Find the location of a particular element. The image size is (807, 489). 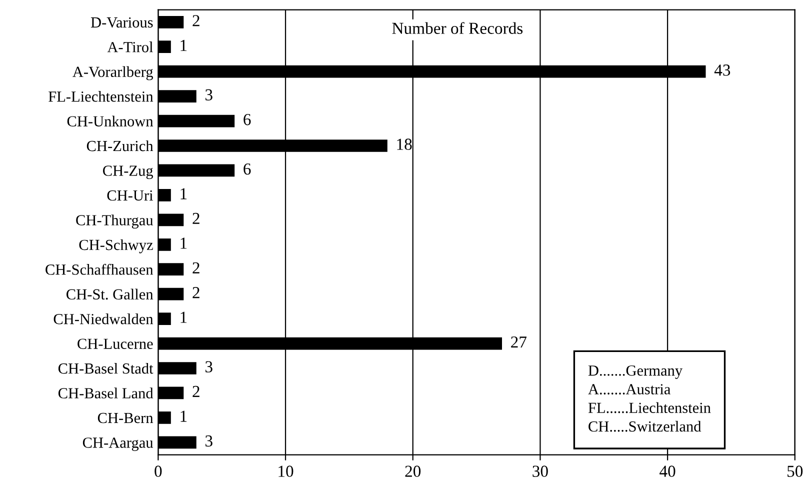

y-tick-label: D-Various is located at coordinates (121, 22).